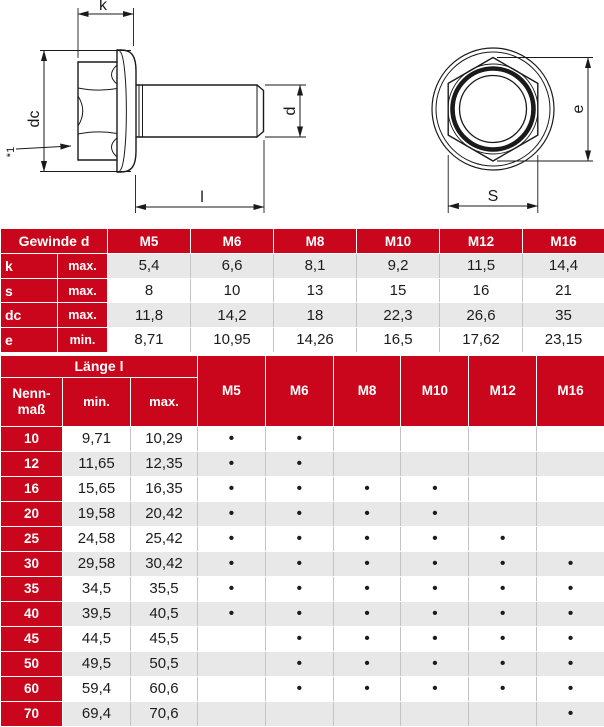 The image size is (604, 727). What do you see at coordinates (97, 401) in the screenshot?
I see `min-header: min.` at bounding box center [97, 401].